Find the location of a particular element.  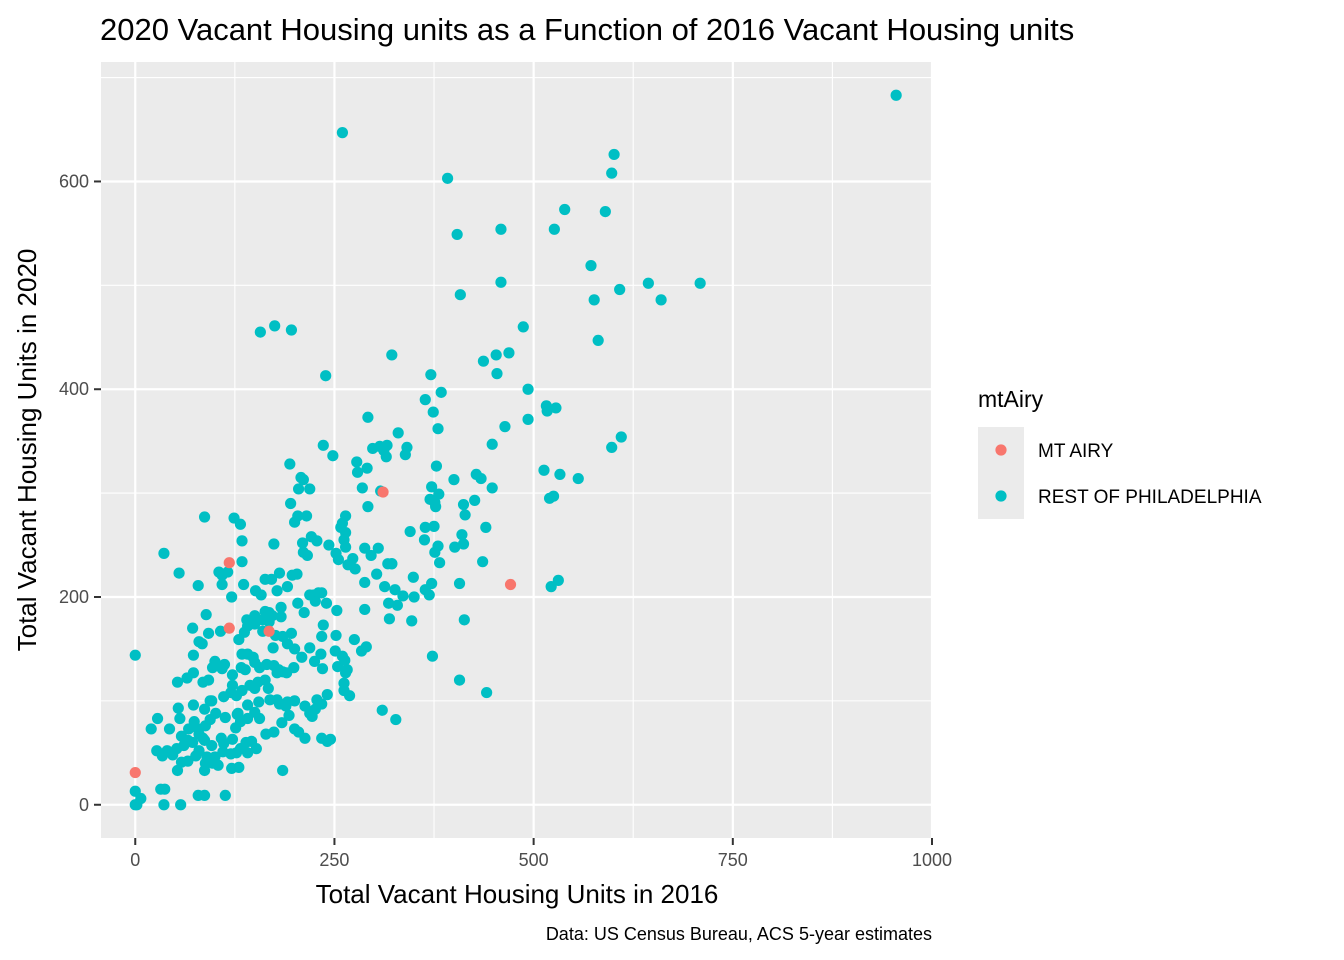

y-axis-title: Total Vacant Housing Units in 2020 is located at coordinates (27, 450).